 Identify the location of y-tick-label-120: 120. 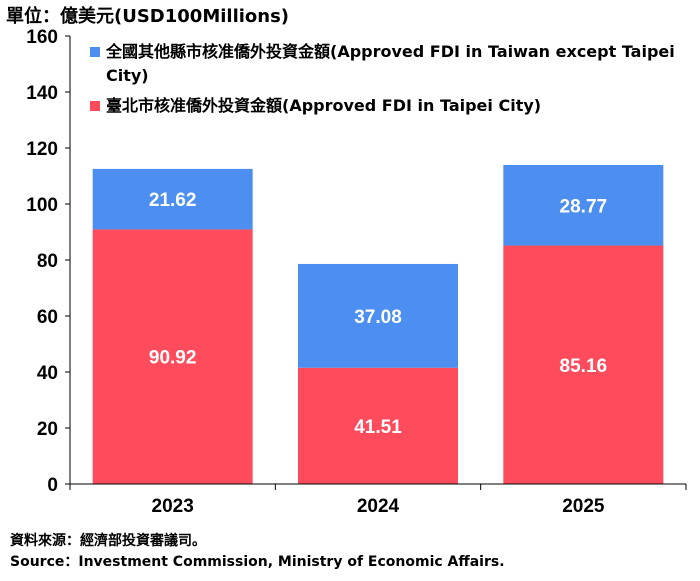
(42, 149).